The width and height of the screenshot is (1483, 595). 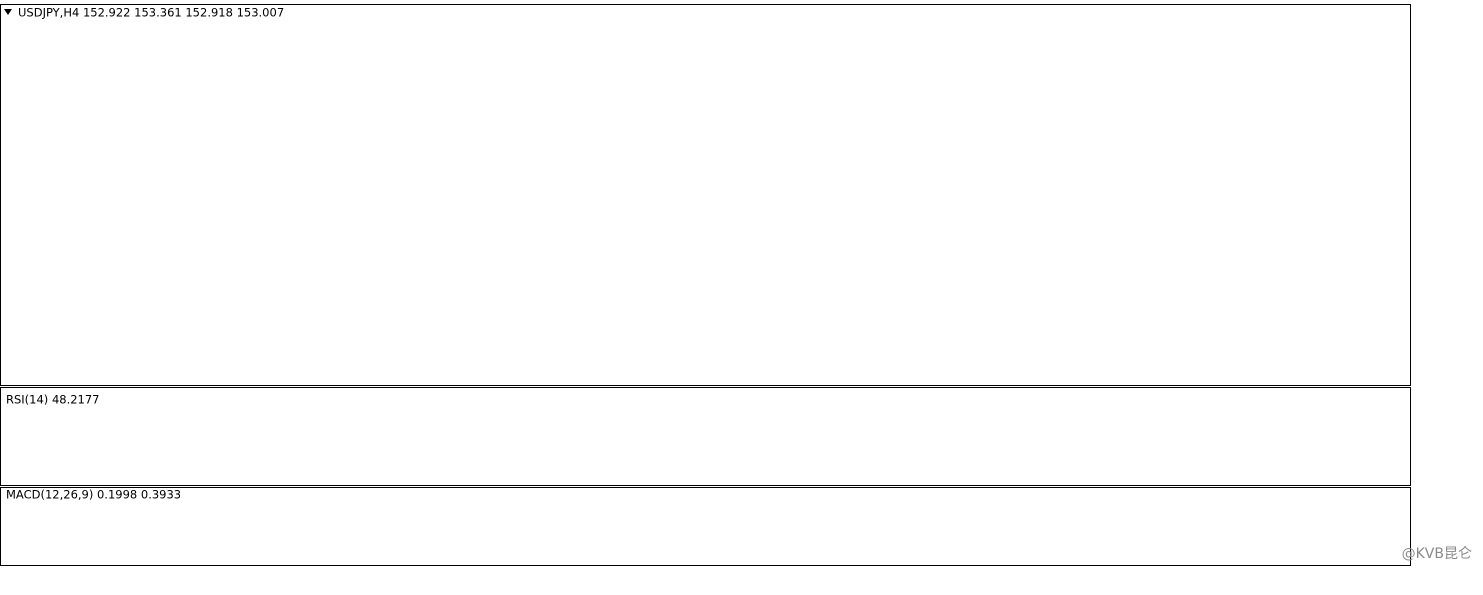 What do you see at coordinates (53, 400) in the screenshot?
I see `rsi-title: RSI(14) 48.2177` at bounding box center [53, 400].